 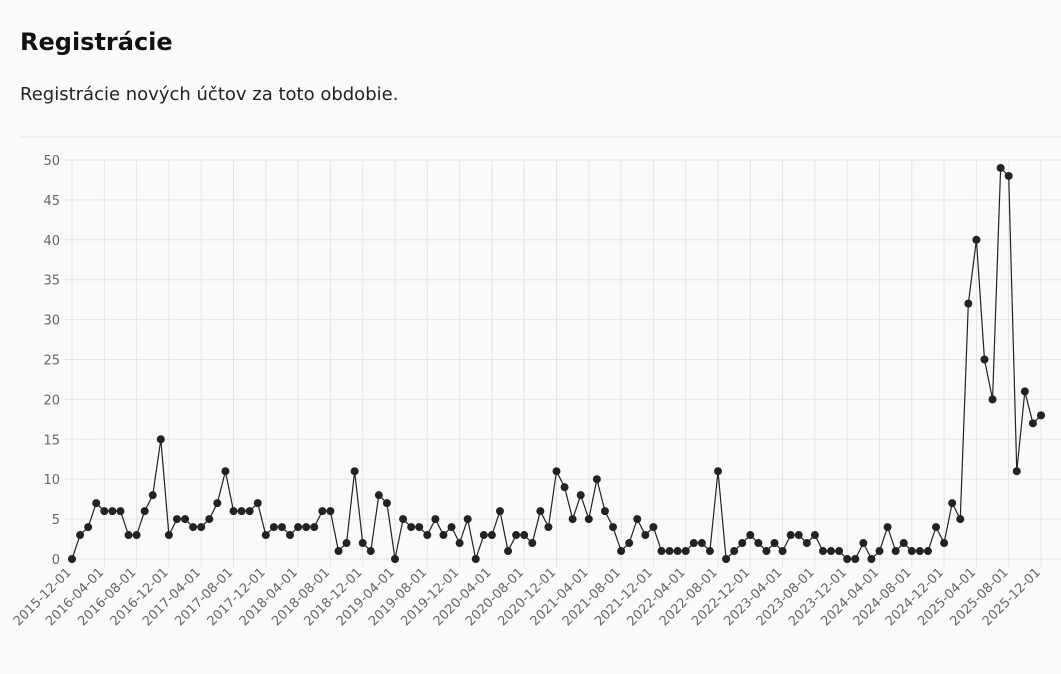 I want to click on y-tick-label: 10, so click(x=51, y=480).